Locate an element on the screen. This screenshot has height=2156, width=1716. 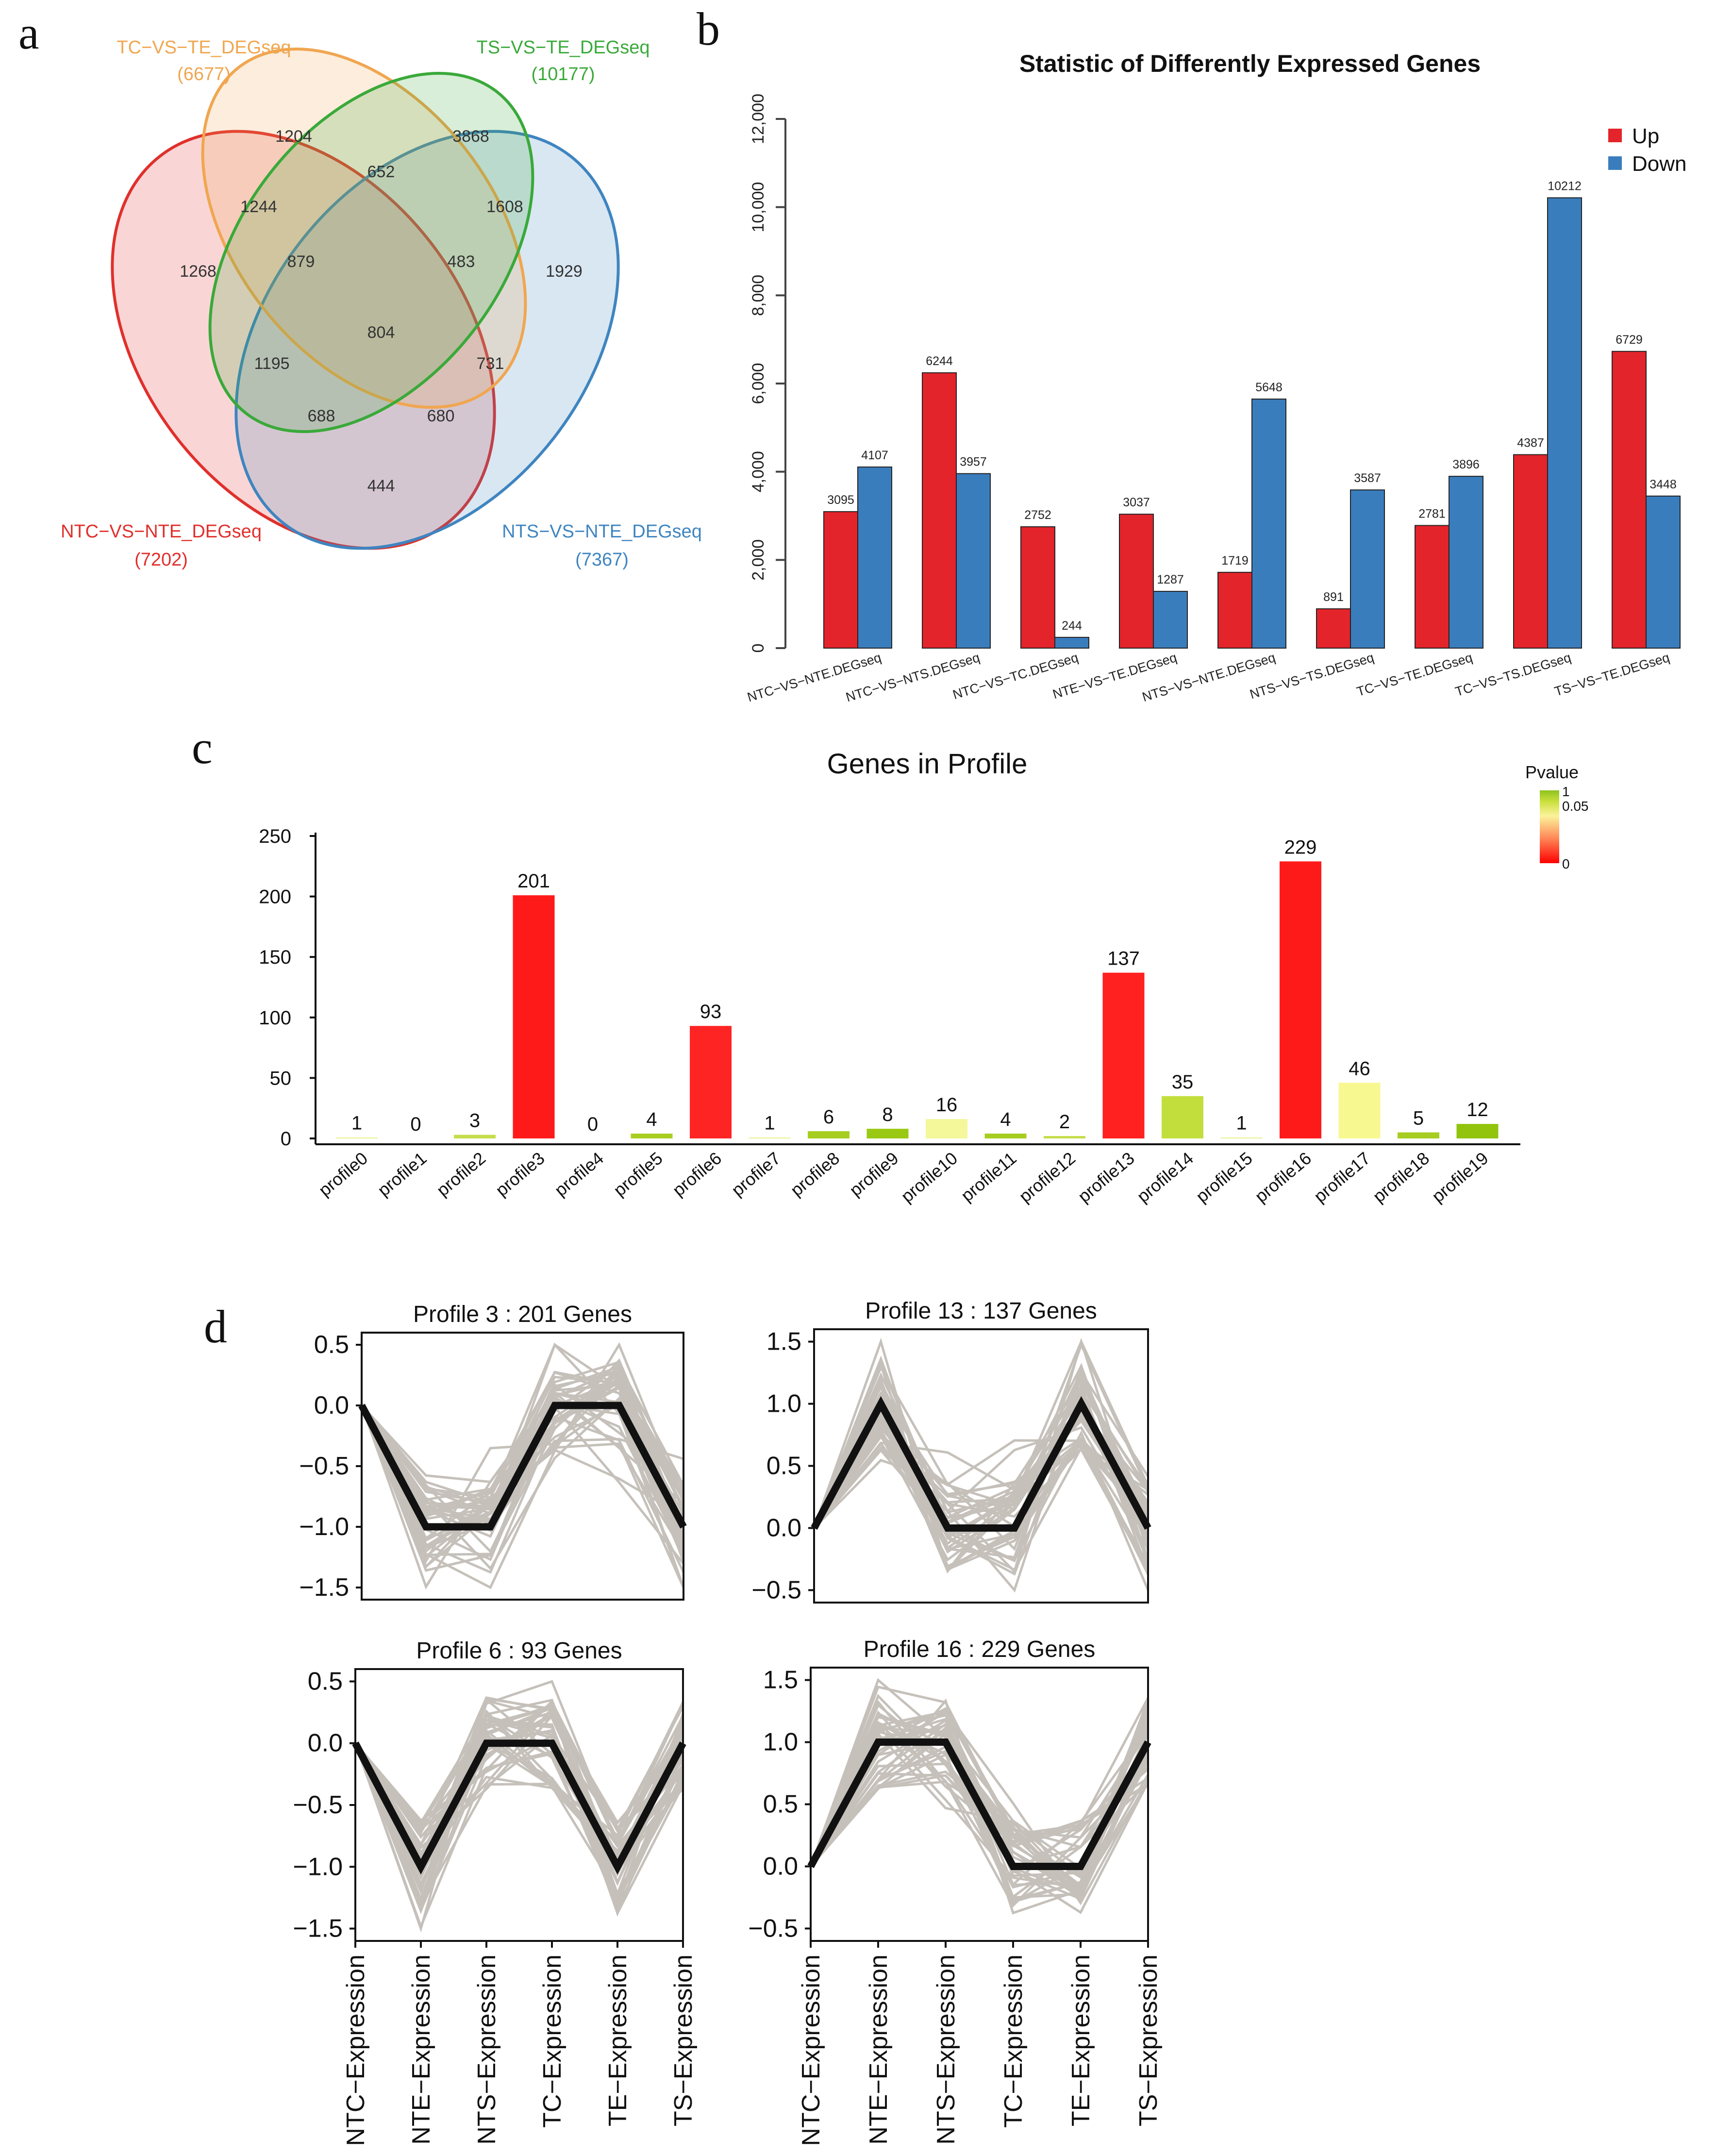
x-tick-label: TC−Expression is located at coordinates (552, 2041).